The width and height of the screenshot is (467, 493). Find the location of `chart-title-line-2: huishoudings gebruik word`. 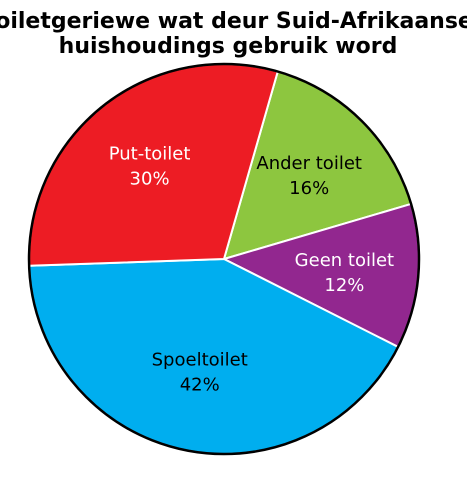

chart-title-line-2: huishoudings gebruik word is located at coordinates (228, 46).